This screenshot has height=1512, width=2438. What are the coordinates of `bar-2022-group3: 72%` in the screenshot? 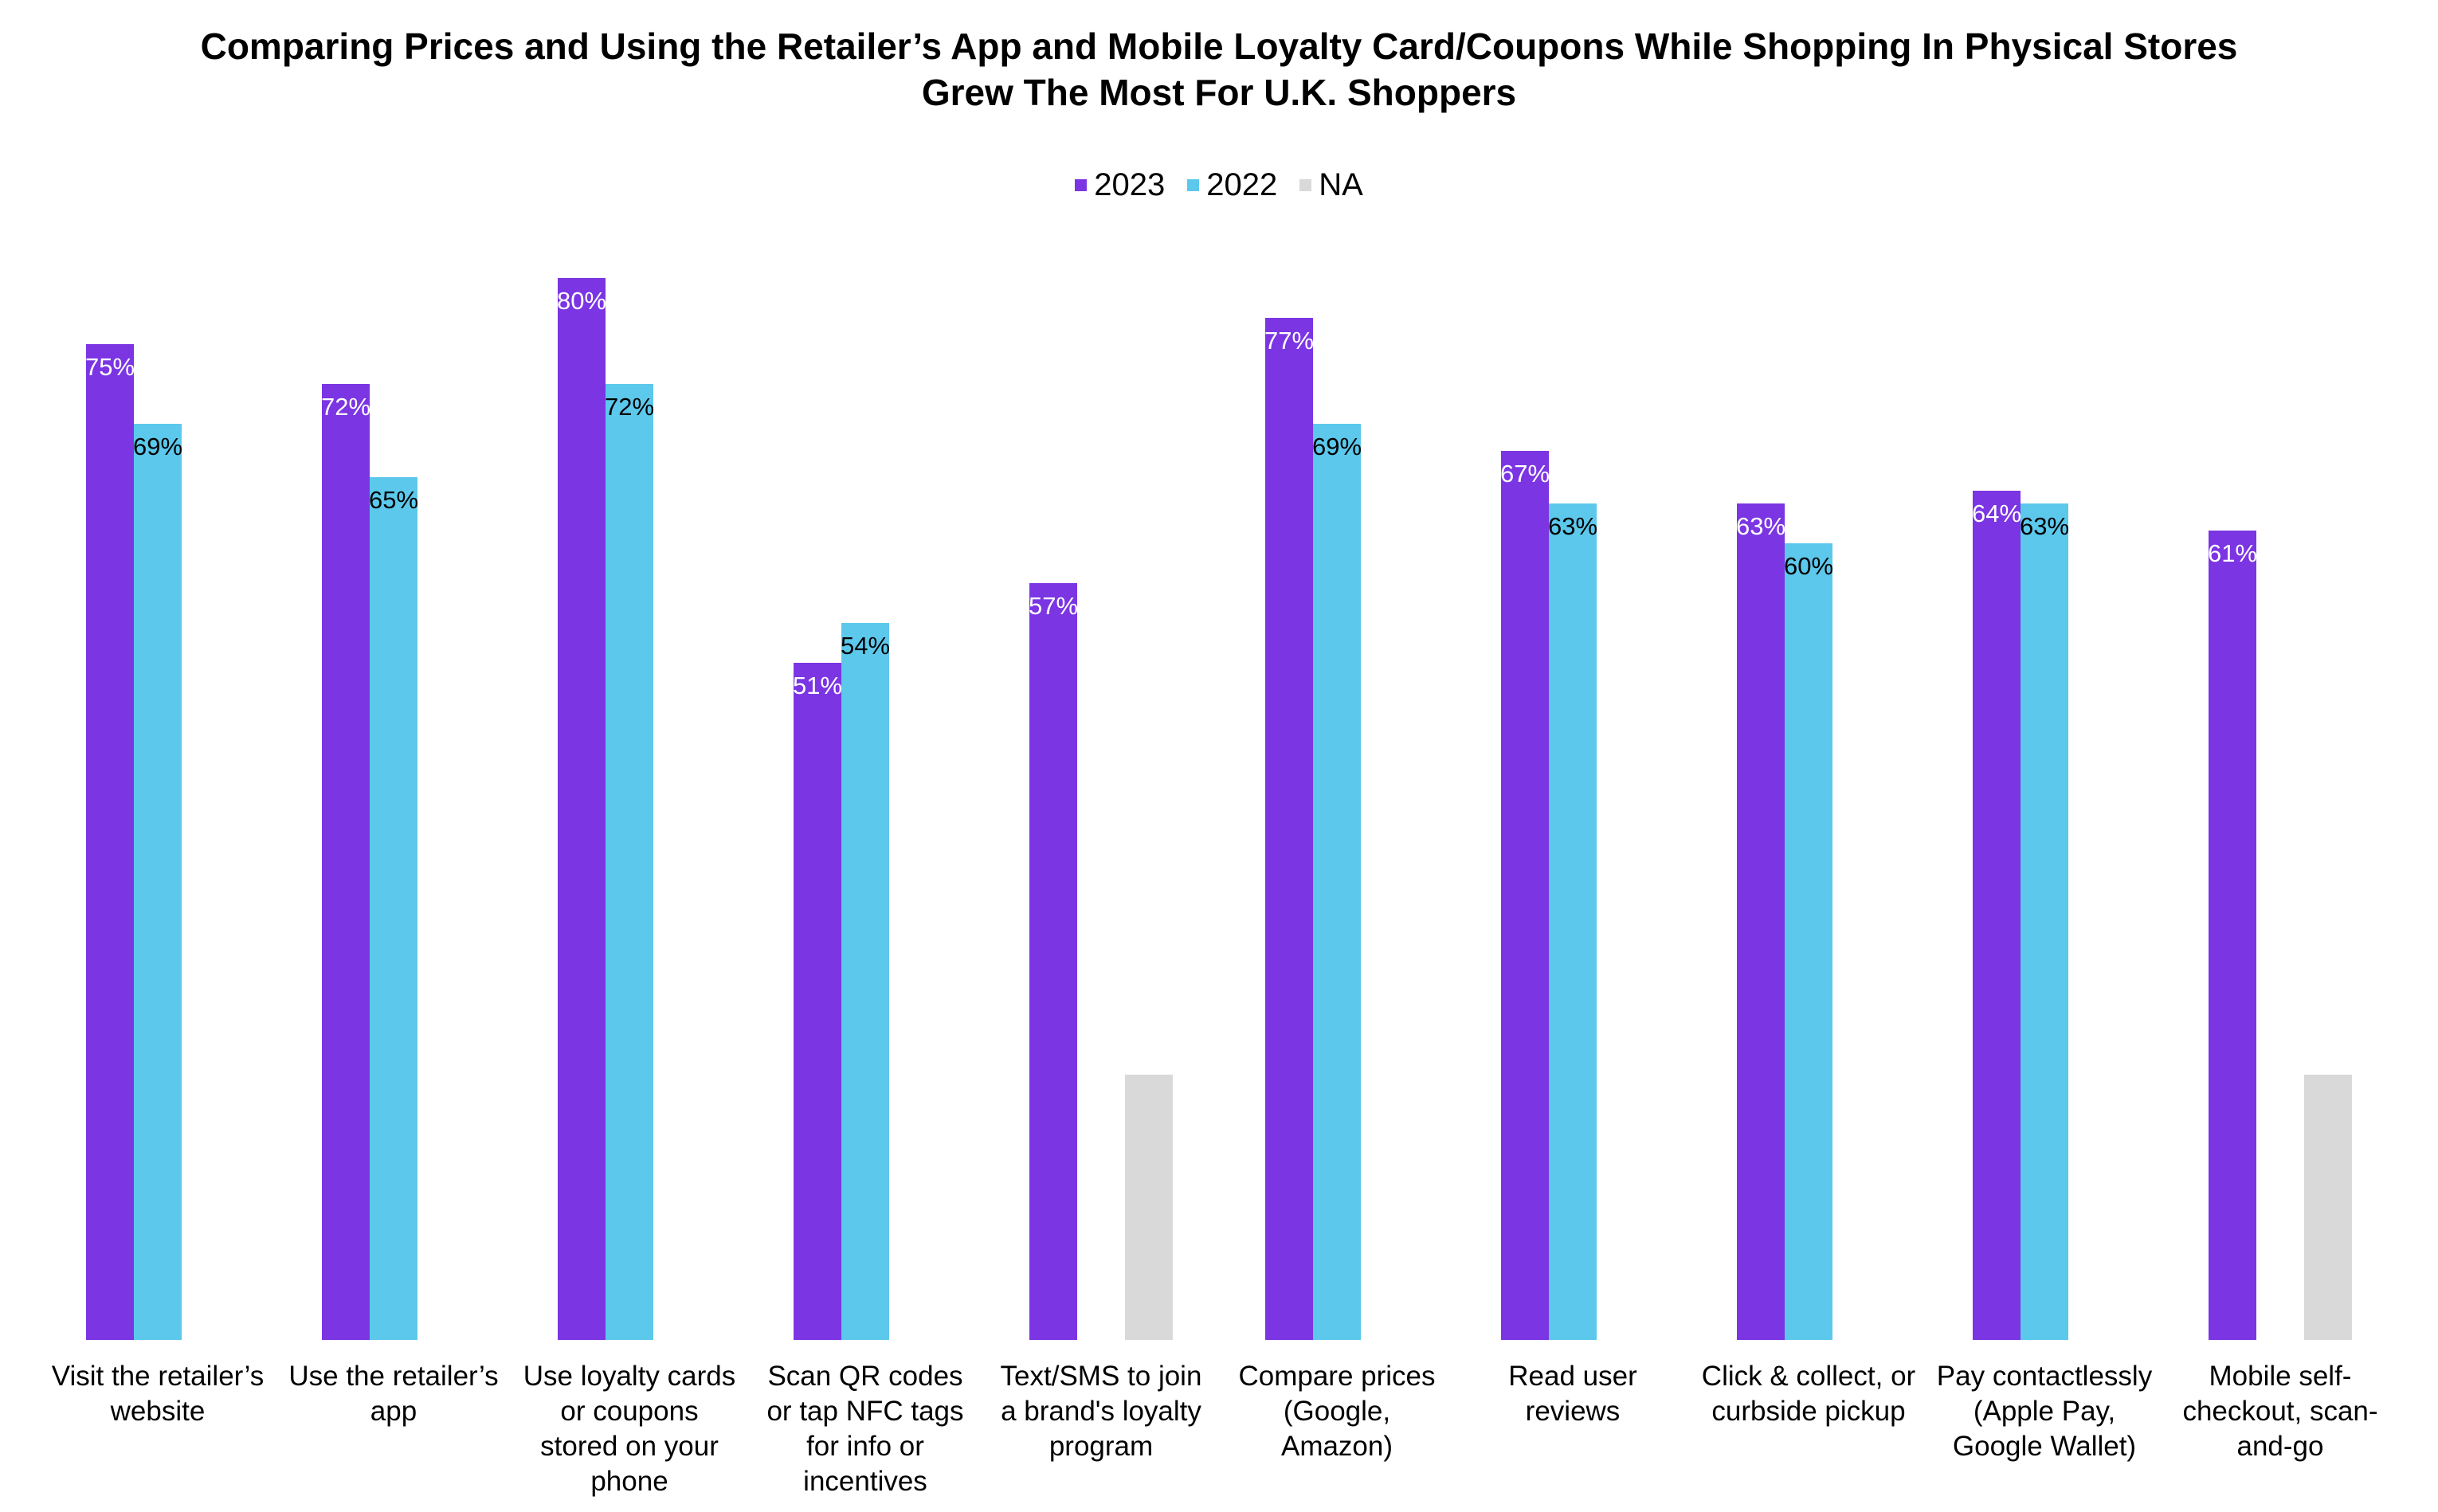 It's located at (629, 862).